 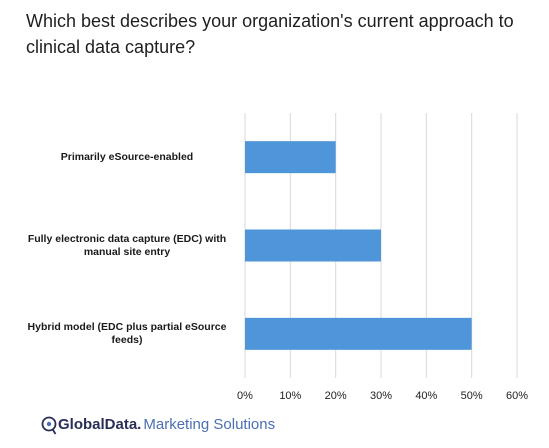 What do you see at coordinates (209, 424) in the screenshot?
I see `brand-sub: Marketing Solutions` at bounding box center [209, 424].